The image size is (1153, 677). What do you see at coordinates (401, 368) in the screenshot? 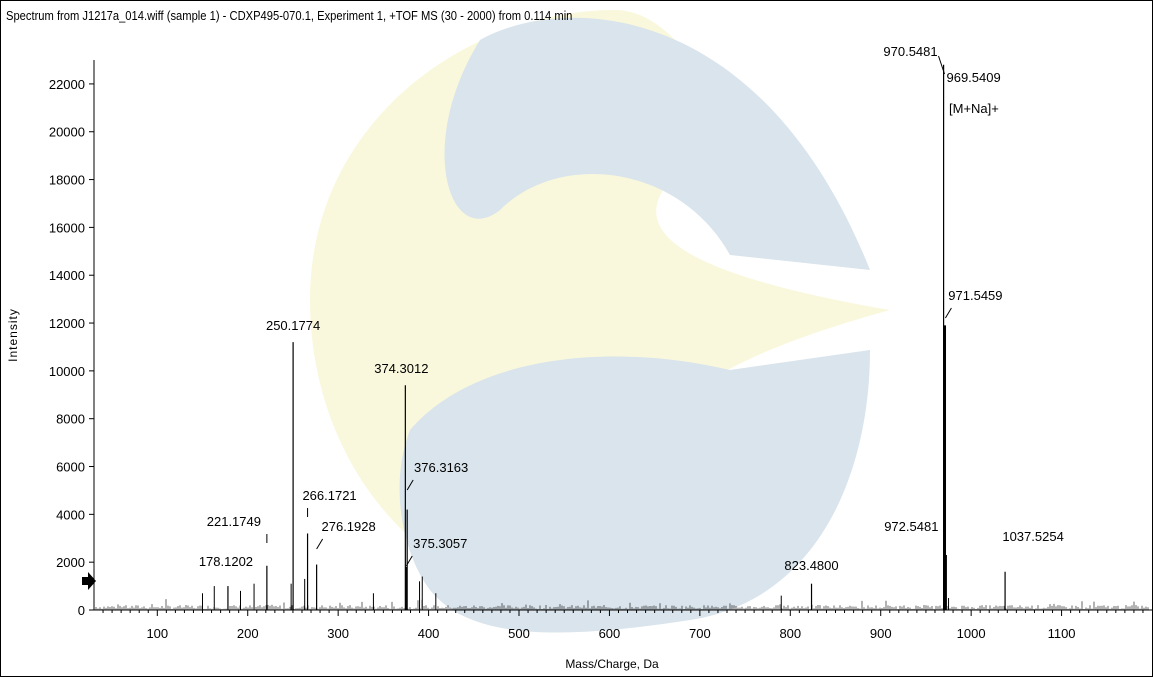
I see `peak-label-374.3012: 374.3012` at bounding box center [401, 368].